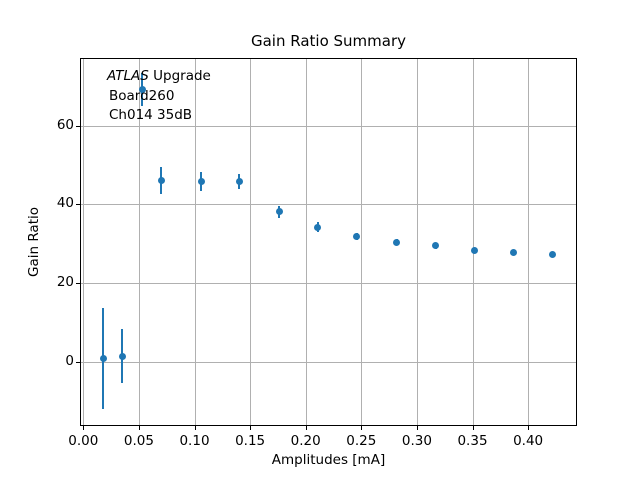  I want to click on x-tick-label: 0.35, so click(472, 441).